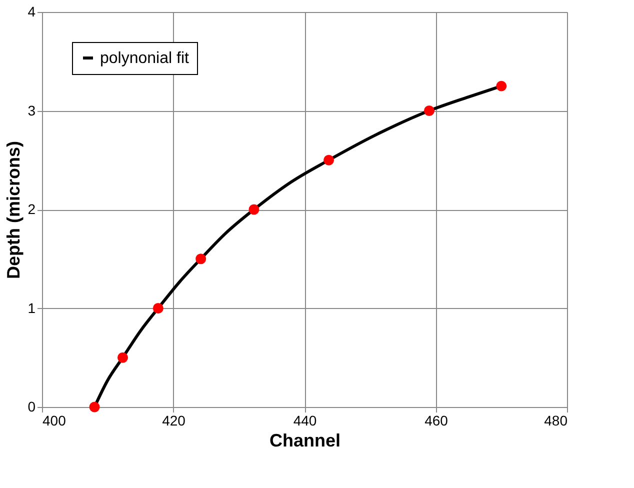  I want to click on x-tick-label: 460, so click(436, 420).